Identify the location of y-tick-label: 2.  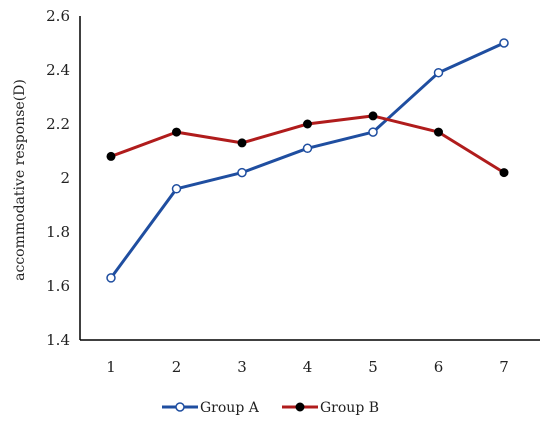
(65, 178).